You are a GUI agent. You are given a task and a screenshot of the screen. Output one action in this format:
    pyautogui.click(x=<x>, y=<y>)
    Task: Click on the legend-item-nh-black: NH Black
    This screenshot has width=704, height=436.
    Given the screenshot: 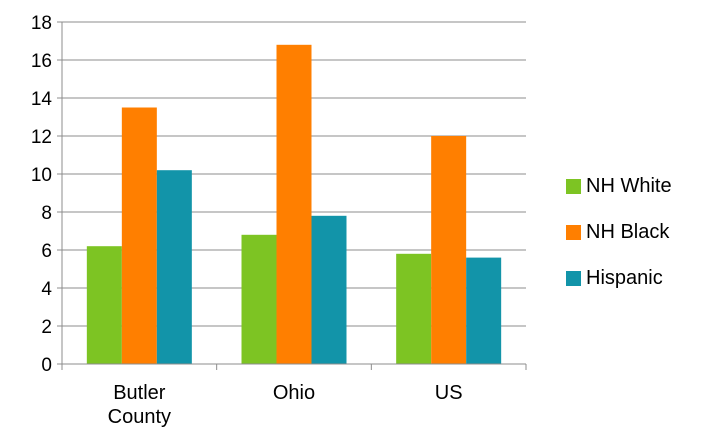 What is the action you would take?
    pyautogui.click(x=619, y=232)
    